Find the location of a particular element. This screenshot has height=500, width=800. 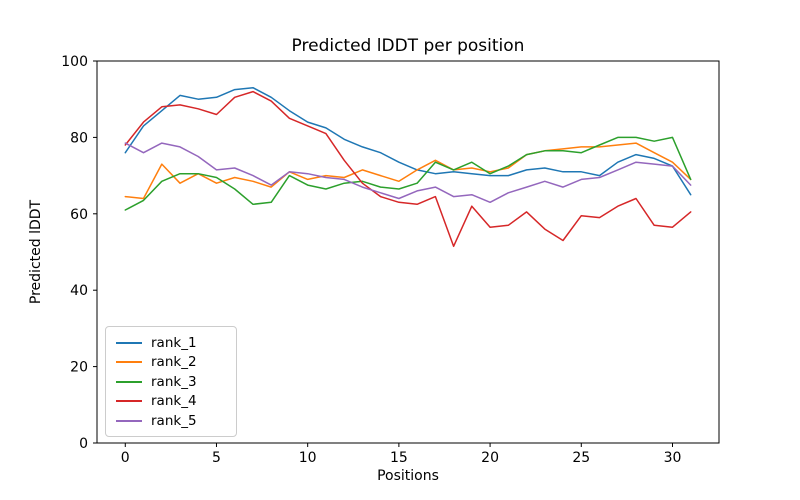

chart-title: Predicted lDDT per position is located at coordinates (408, 46).